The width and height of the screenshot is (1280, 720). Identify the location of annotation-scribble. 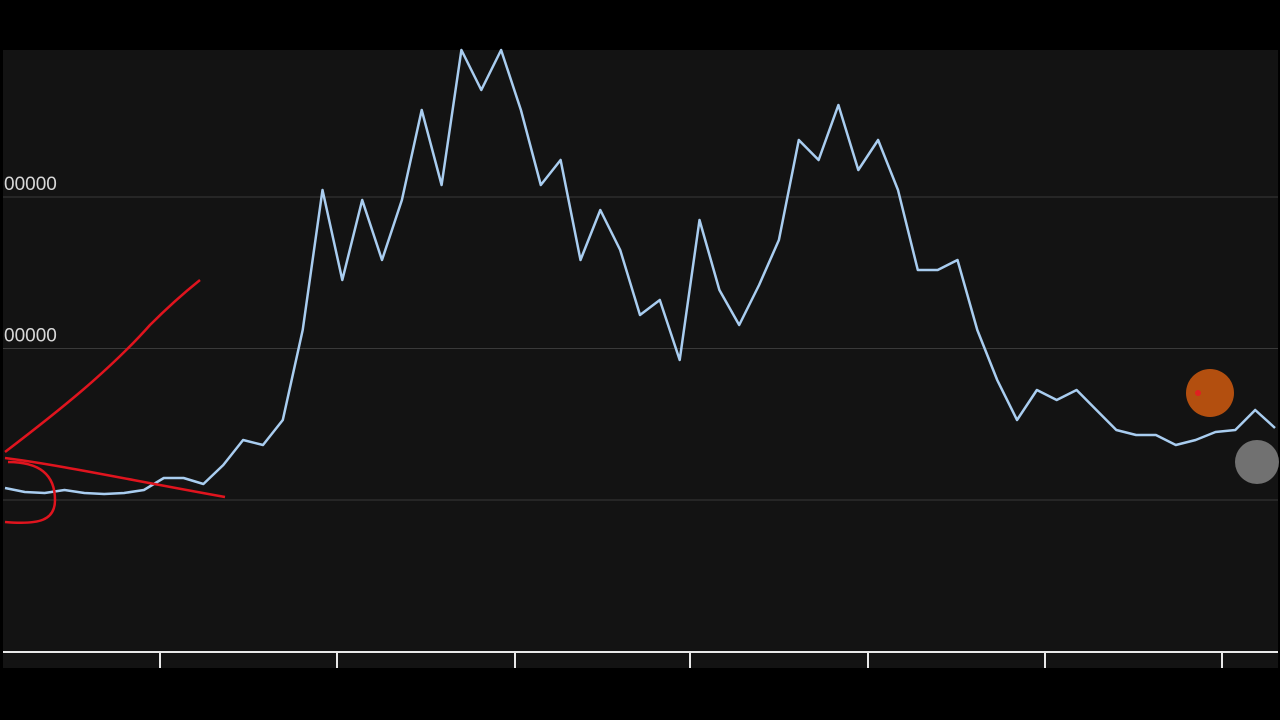
(115, 401).